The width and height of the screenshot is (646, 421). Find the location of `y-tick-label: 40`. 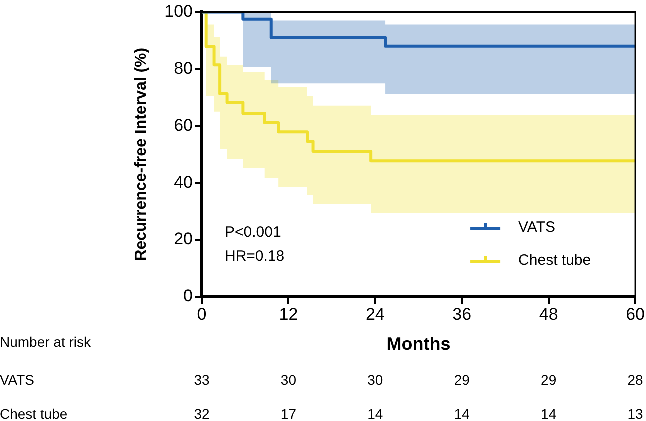

y-tick-label: 40 is located at coordinates (183, 182).